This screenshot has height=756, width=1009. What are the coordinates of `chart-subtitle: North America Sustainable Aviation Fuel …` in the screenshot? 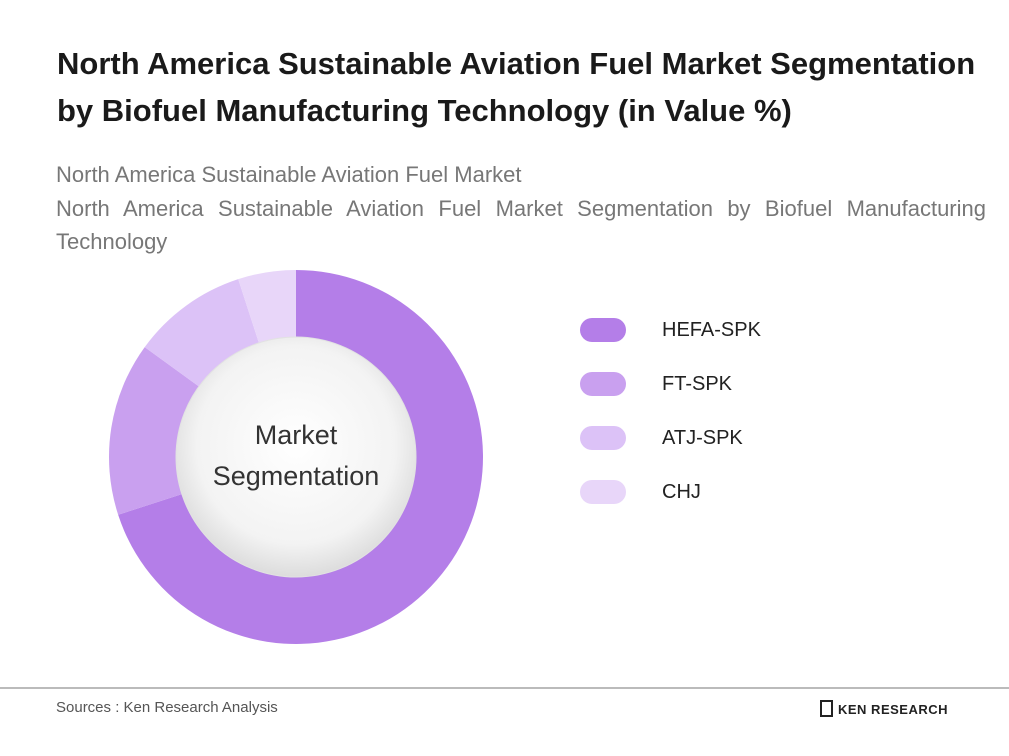 It's located at (289, 174).